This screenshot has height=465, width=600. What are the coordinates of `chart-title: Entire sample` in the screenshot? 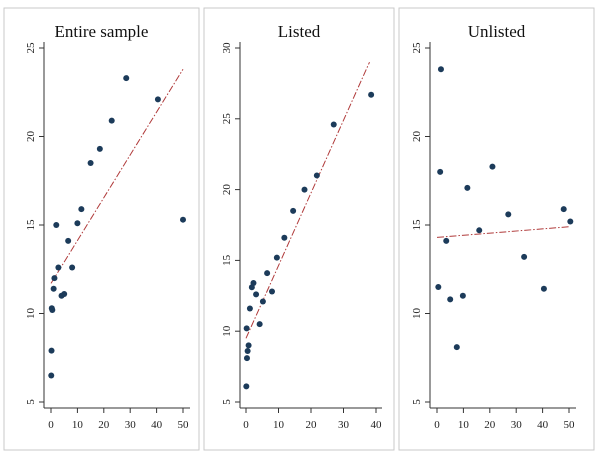 It's located at (102, 31).